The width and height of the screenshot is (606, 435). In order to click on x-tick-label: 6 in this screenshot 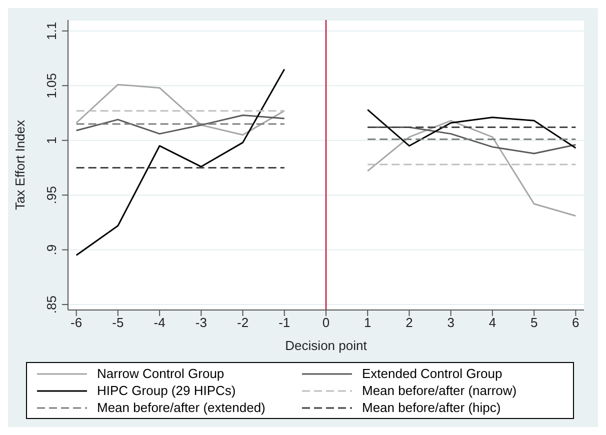, I will do `click(576, 322)`.